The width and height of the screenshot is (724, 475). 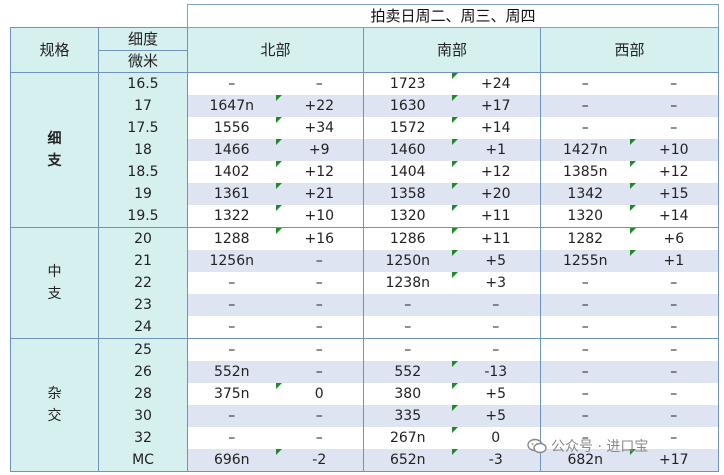 I want to click on price-cell: 1556, so click(x=231, y=128).